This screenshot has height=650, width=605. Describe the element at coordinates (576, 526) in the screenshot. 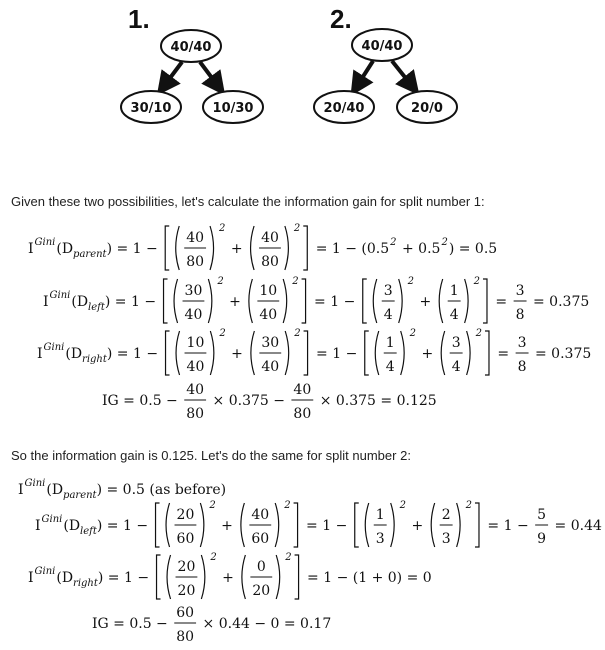

I see `math-text: = 0.44` at that location.